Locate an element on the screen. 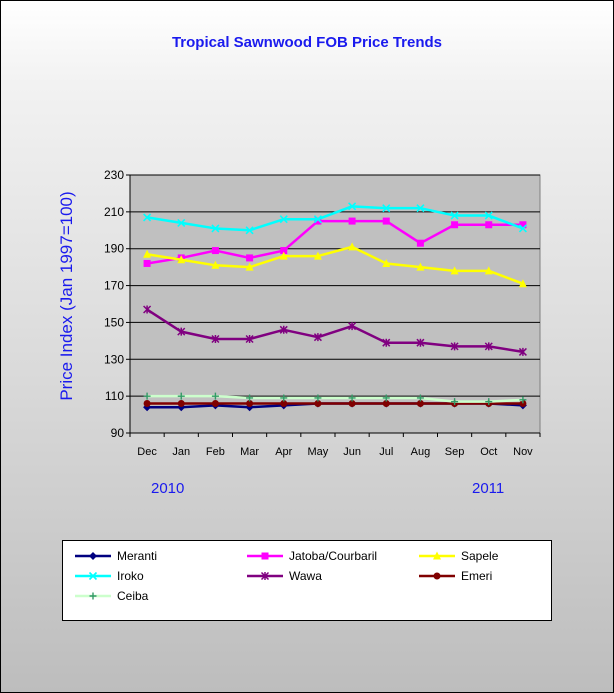 This screenshot has height=693, width=614. series-iroko is located at coordinates (335, 218).